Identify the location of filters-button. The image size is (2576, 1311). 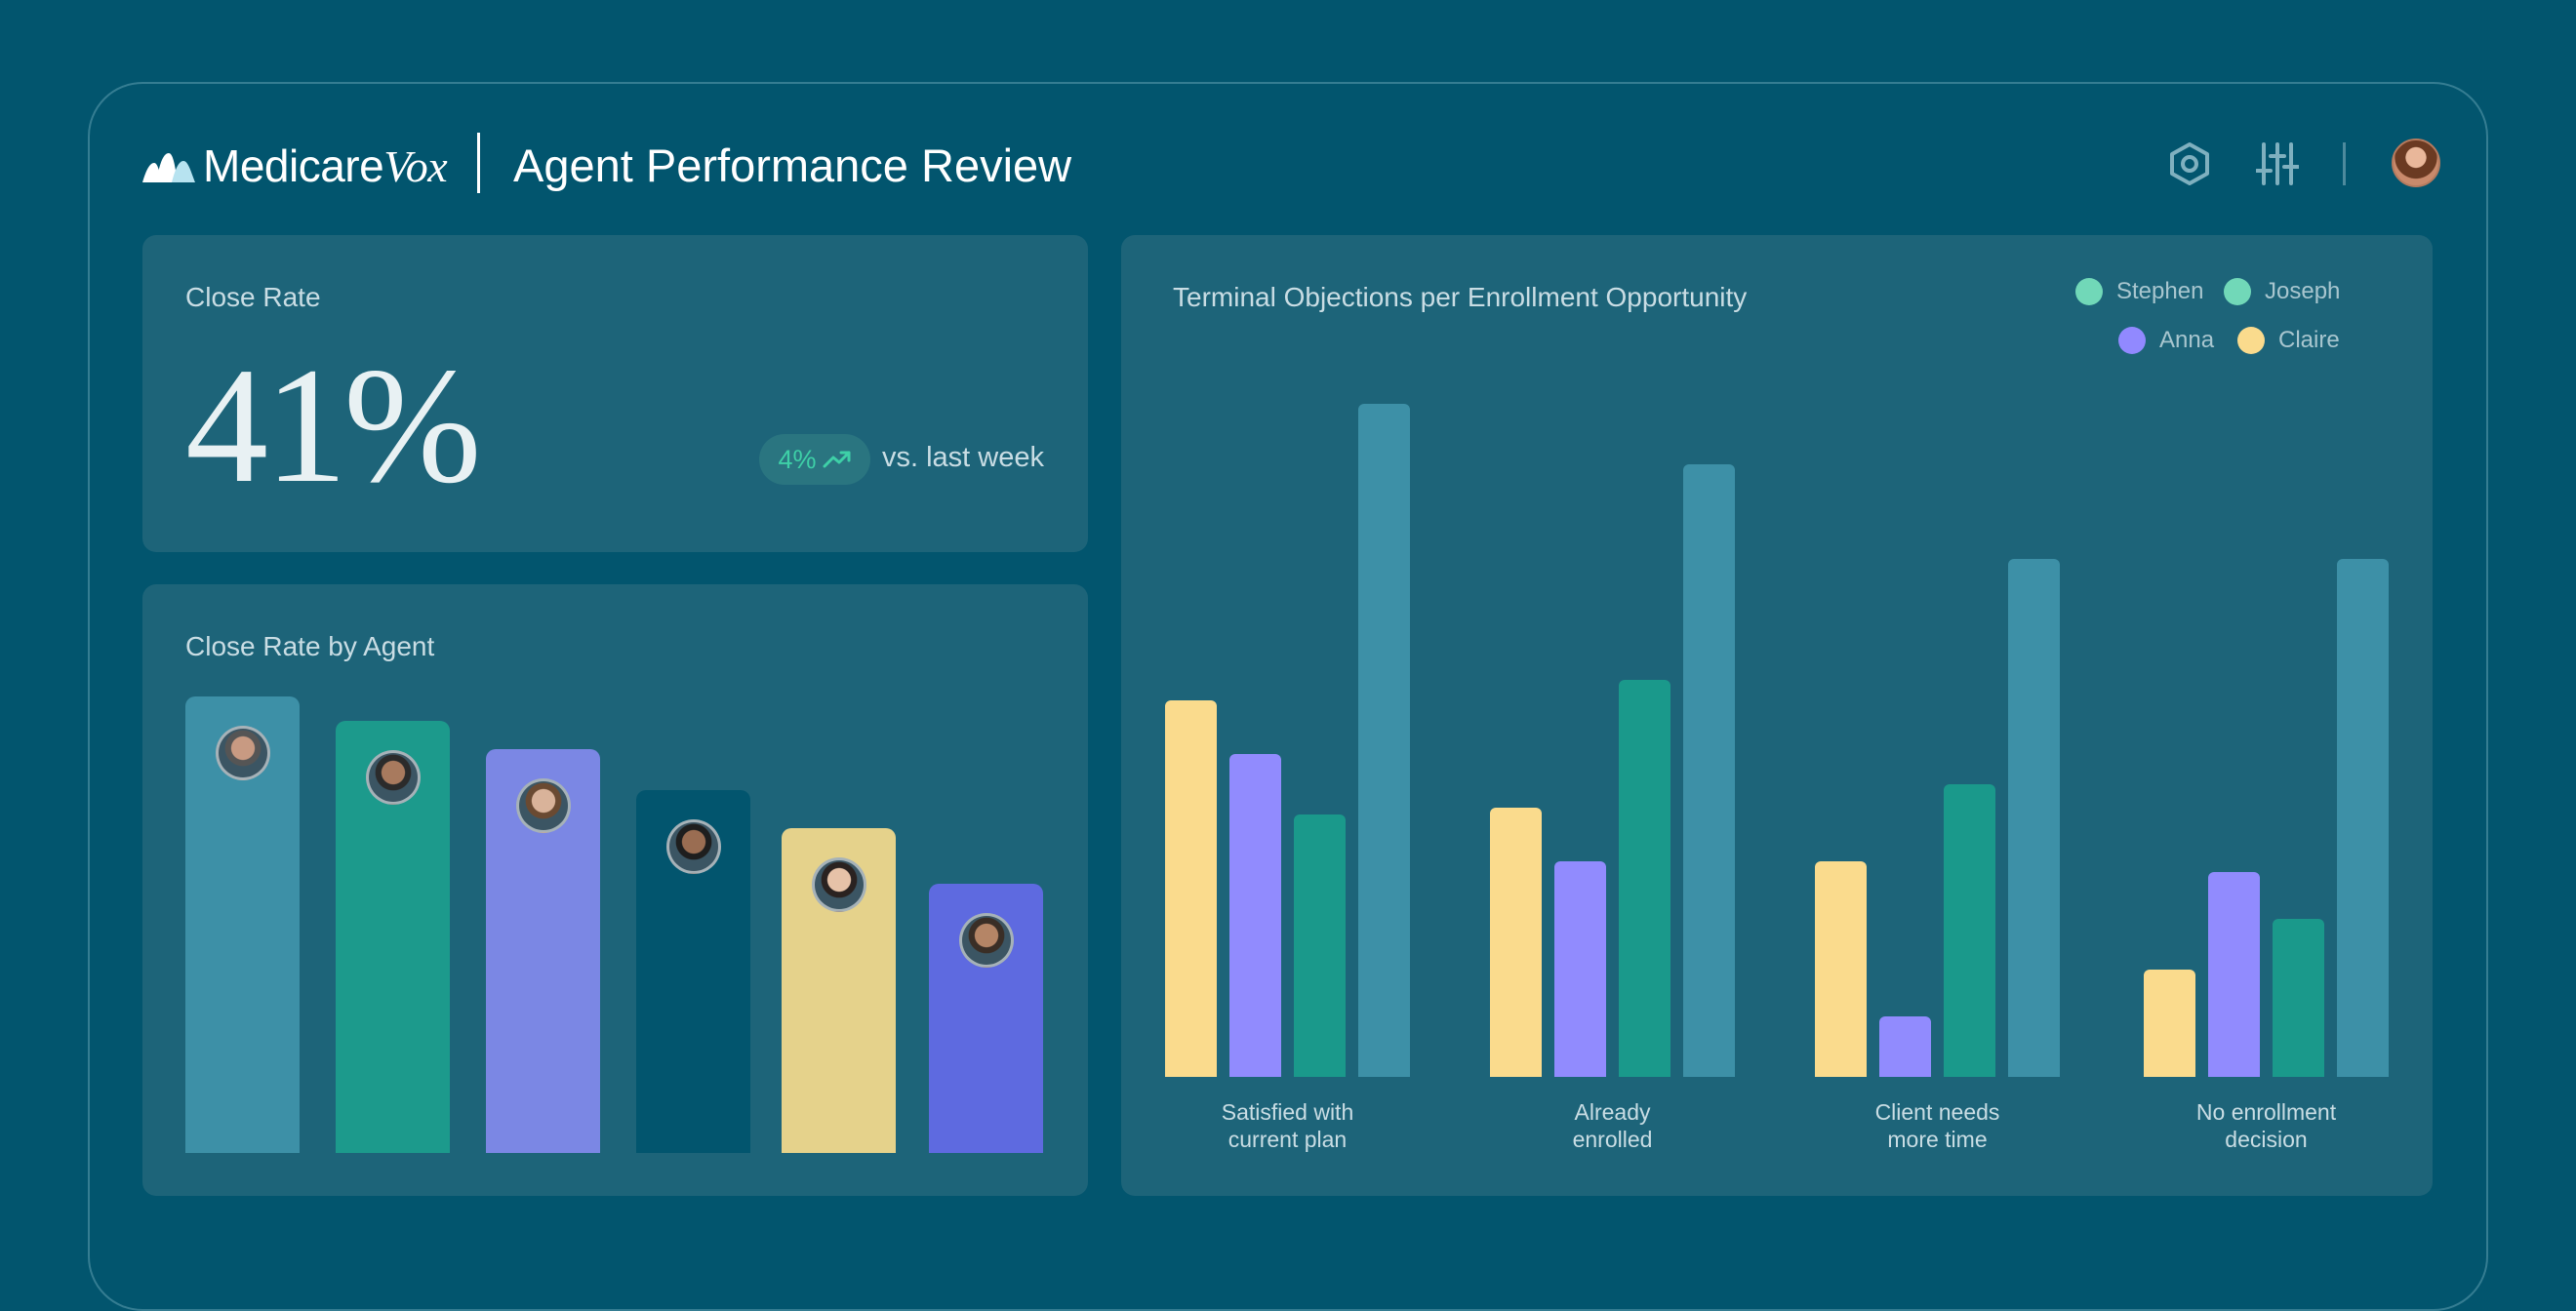
(2277, 164).